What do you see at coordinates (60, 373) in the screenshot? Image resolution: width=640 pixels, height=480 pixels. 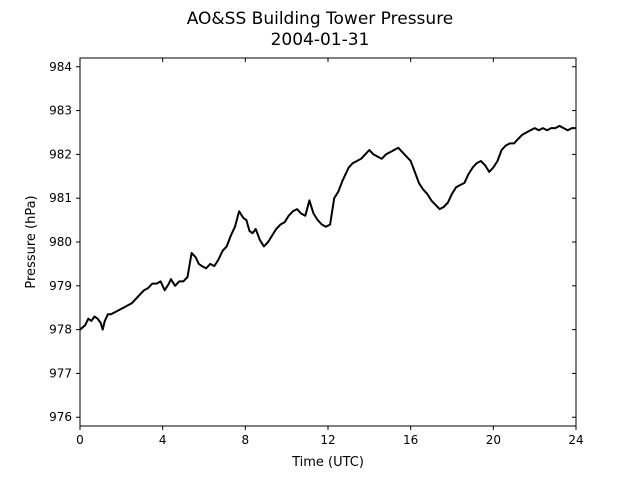 I see `y-tick-label: 977` at bounding box center [60, 373].